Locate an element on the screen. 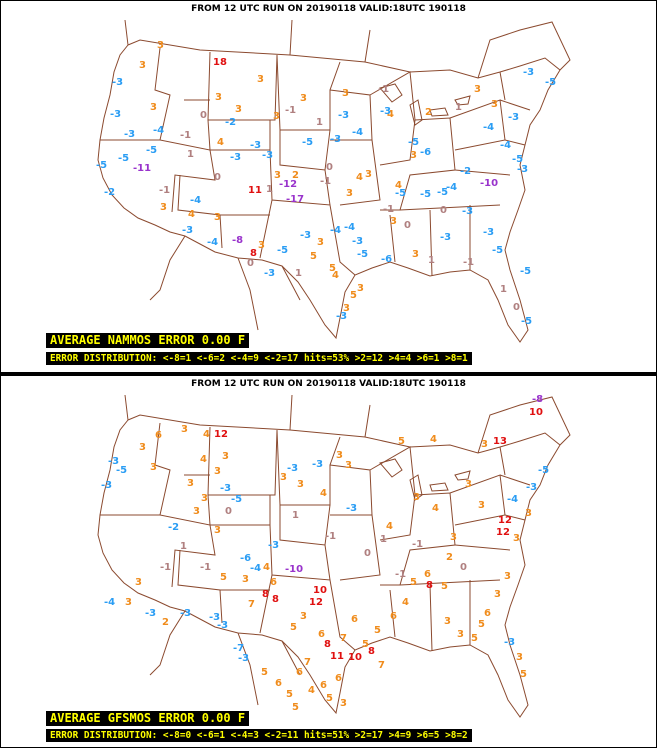 The width and height of the screenshot is (657, 750). station-error-label: 7 is located at coordinates (251, 604).